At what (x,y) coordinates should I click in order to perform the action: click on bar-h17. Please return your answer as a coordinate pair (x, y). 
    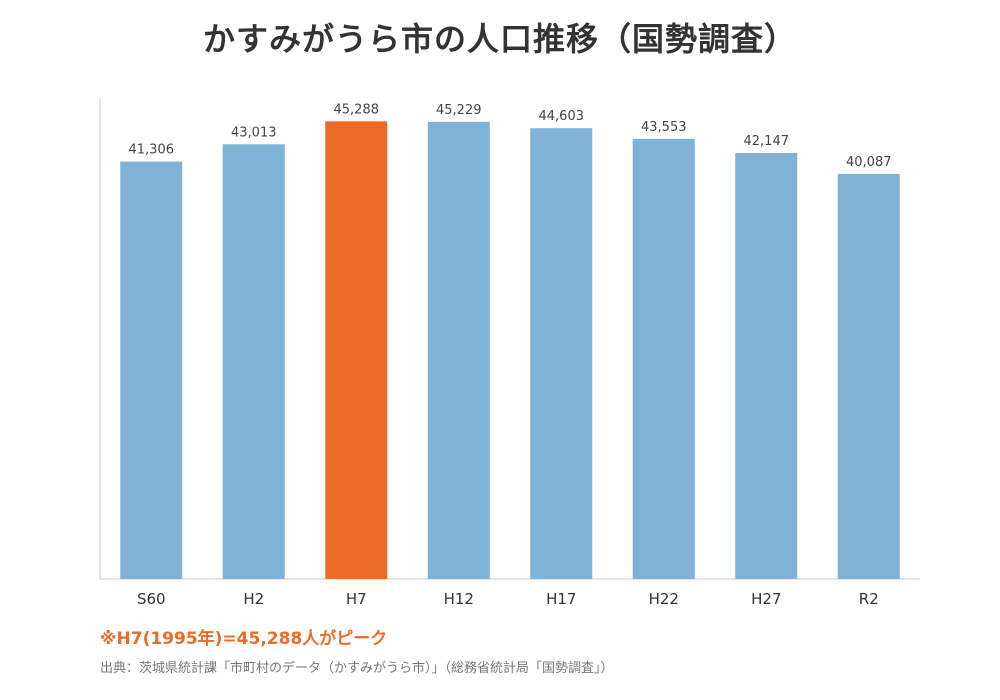
    Looking at the image, I should click on (561, 353).